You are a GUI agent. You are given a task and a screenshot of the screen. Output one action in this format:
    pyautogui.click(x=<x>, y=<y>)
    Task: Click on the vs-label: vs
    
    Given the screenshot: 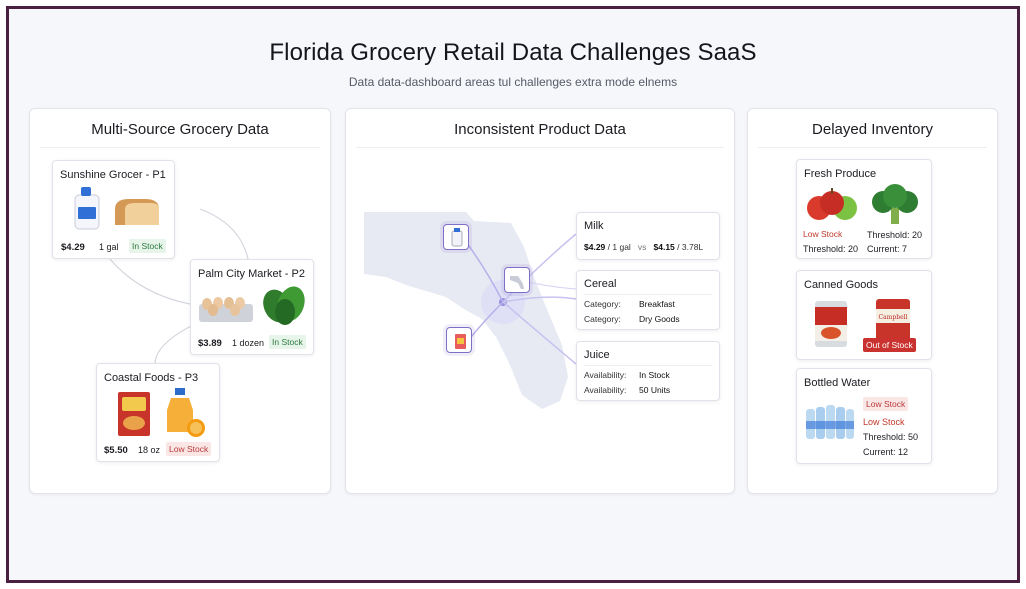 What is the action you would take?
    pyautogui.click(x=642, y=247)
    